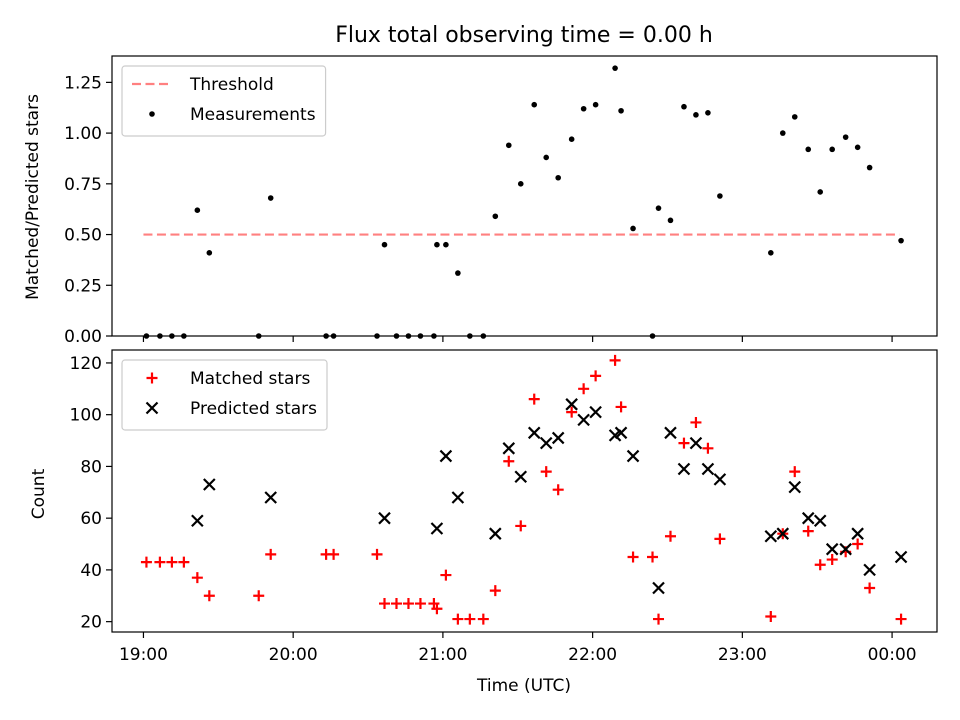  I want to click on top-legend: Threshold Measurements, so click(224, 101).